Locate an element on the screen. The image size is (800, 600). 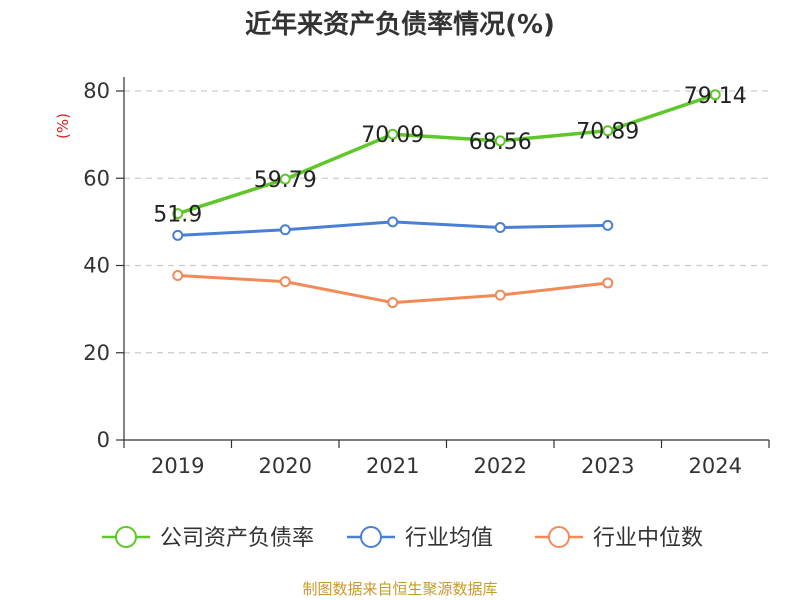
legend: 公司资产负债率 行业均值 行业中位数 is located at coordinates (402, 538).